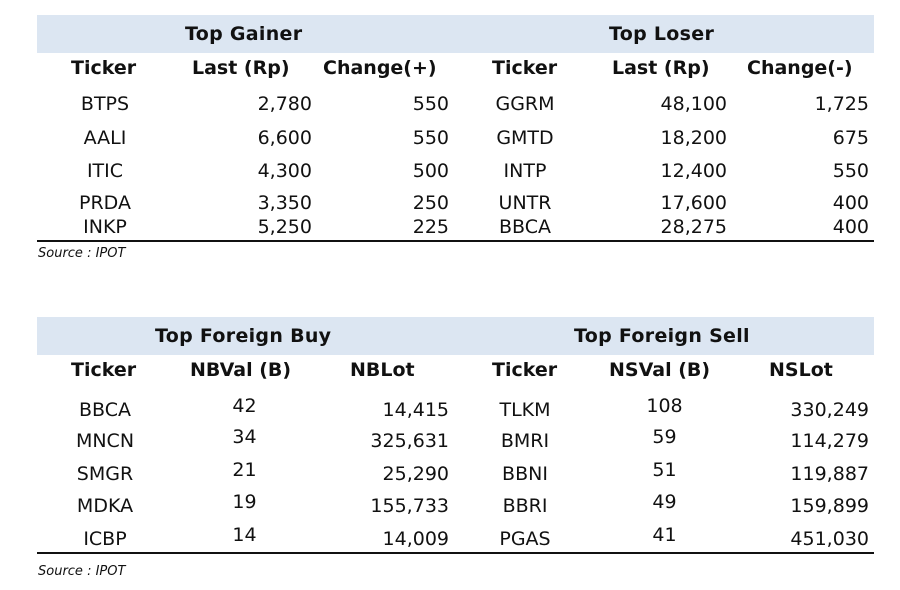 The image size is (900, 590). I want to click on table-banner: Top Gainer Top Loser, so click(455, 34).